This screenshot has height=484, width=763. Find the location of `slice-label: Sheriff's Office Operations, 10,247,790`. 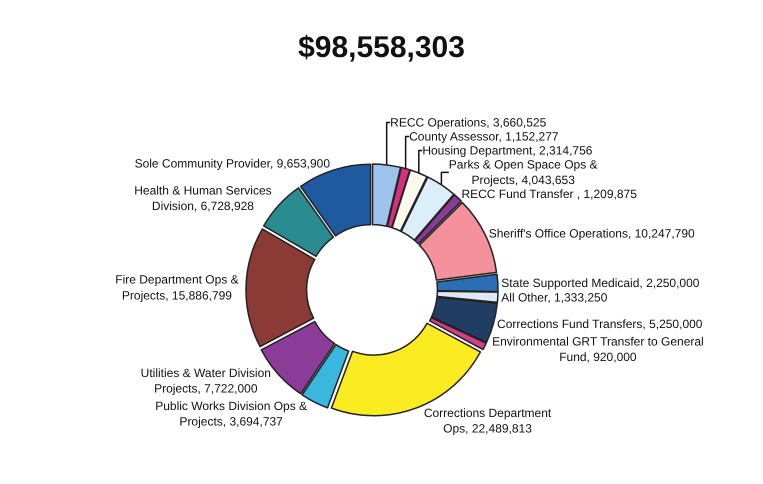

slice-label: Sheriff's Office Operations, 10,247,790 is located at coordinates (591, 233).